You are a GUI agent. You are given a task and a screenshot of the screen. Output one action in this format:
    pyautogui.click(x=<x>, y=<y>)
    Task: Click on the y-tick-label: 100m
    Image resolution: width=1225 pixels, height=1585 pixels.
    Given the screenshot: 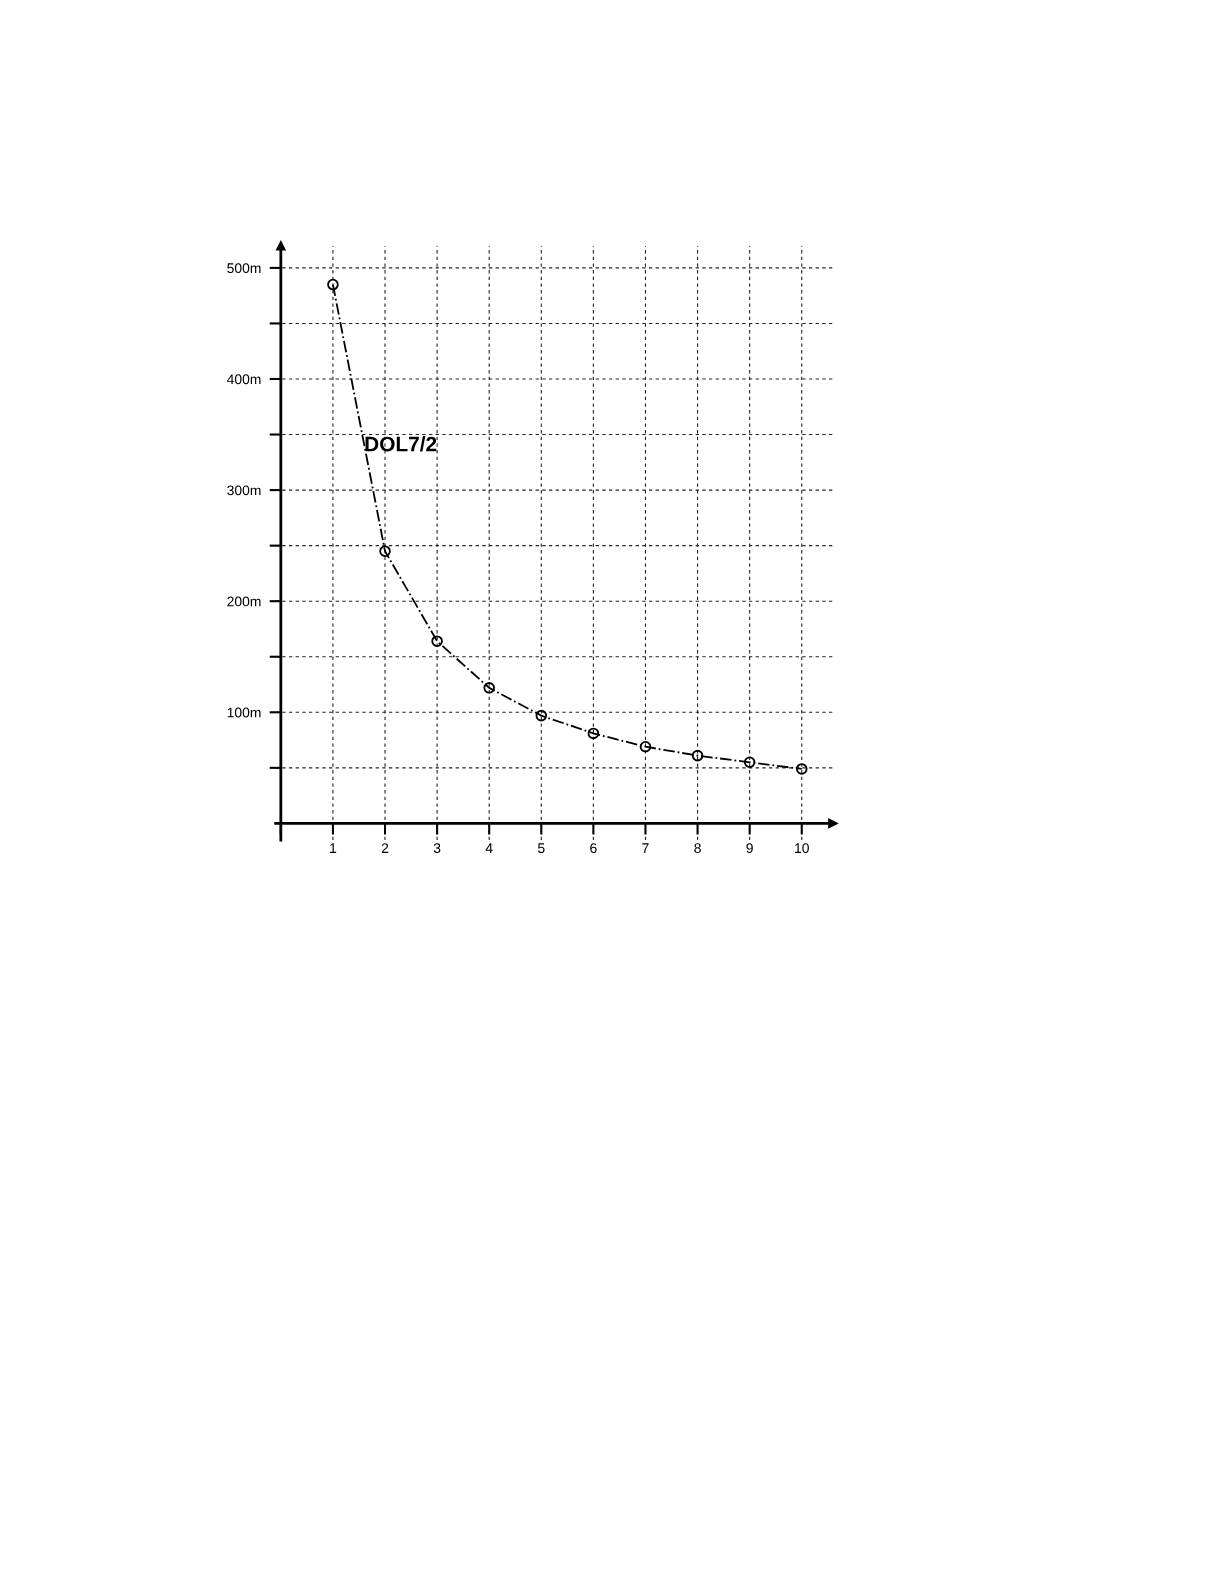 What is the action you would take?
    pyautogui.click(x=244, y=712)
    